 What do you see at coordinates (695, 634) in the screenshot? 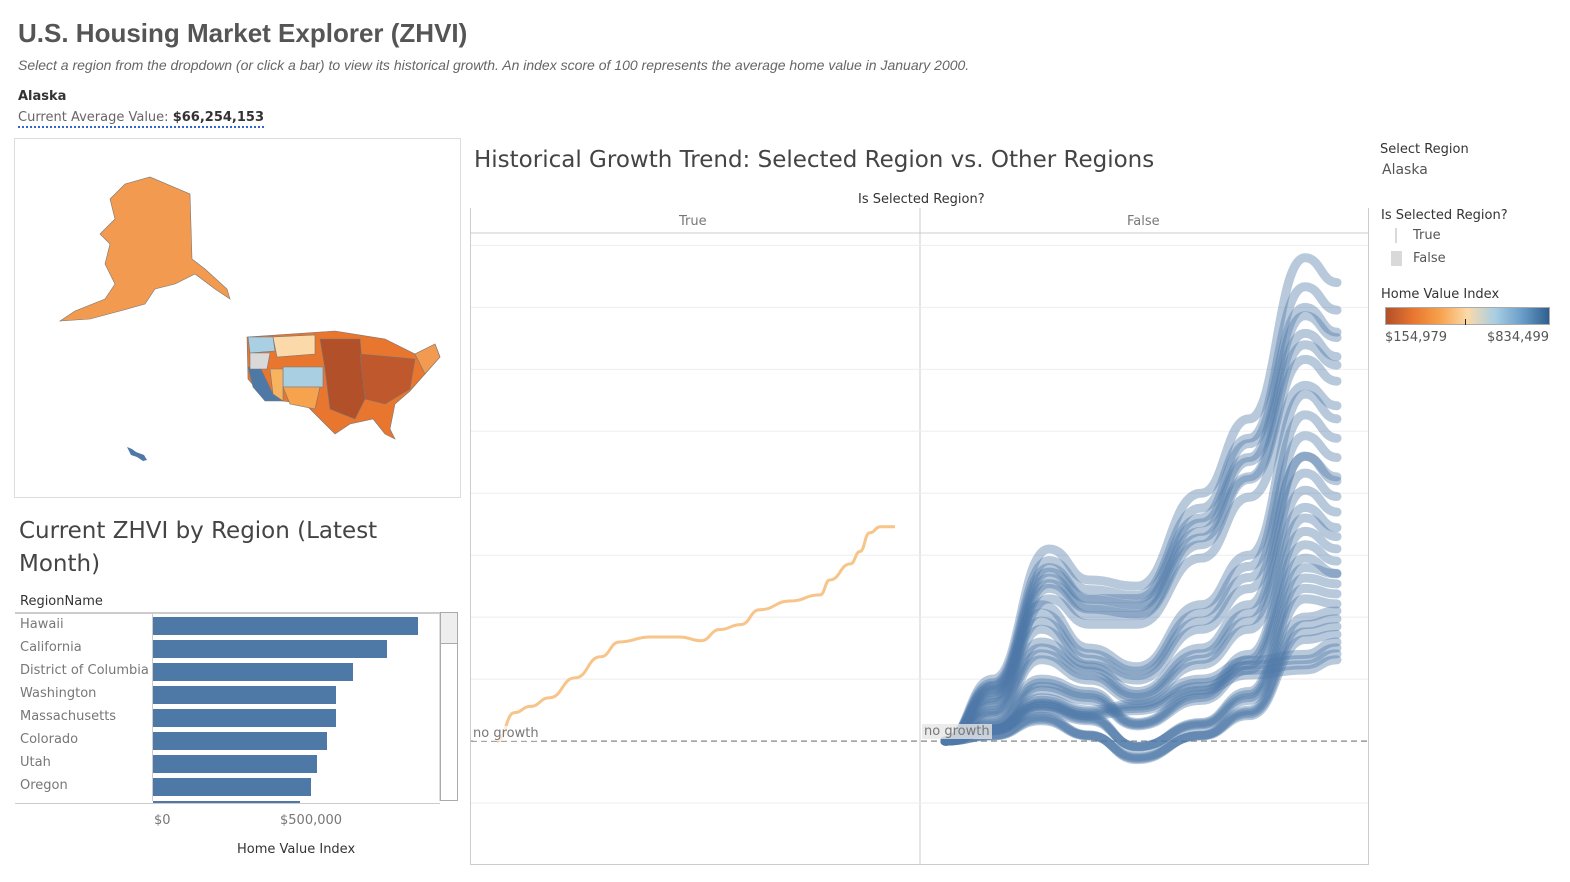
I see `selected-region-line` at bounding box center [695, 634].